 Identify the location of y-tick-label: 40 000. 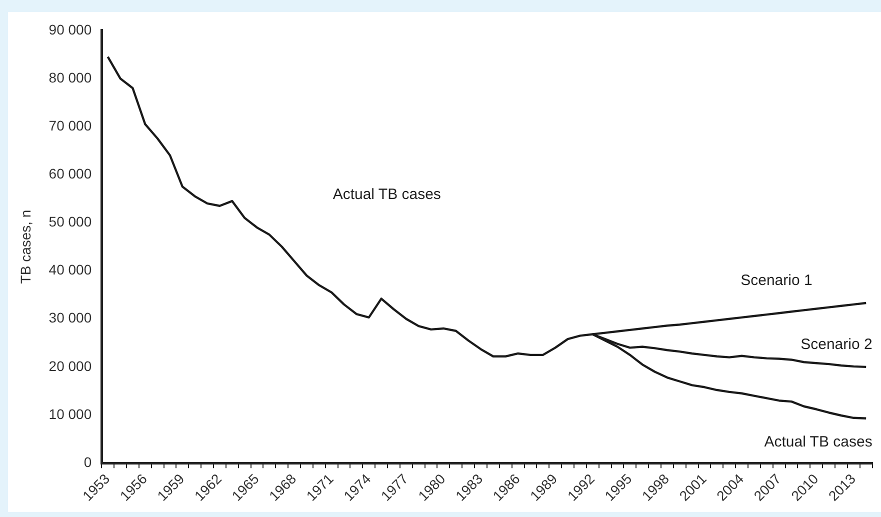
(70, 270).